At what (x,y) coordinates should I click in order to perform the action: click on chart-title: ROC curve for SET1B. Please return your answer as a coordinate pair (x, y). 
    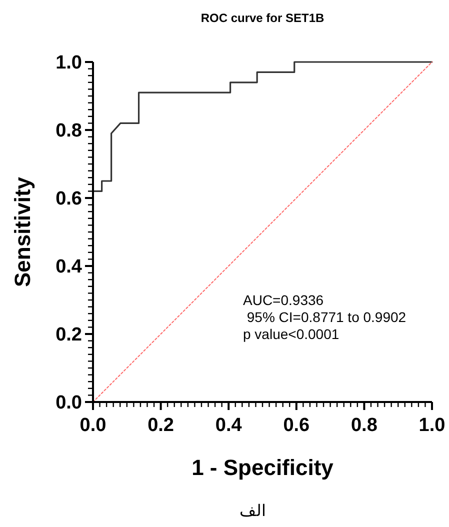
    Looking at the image, I should click on (262, 18).